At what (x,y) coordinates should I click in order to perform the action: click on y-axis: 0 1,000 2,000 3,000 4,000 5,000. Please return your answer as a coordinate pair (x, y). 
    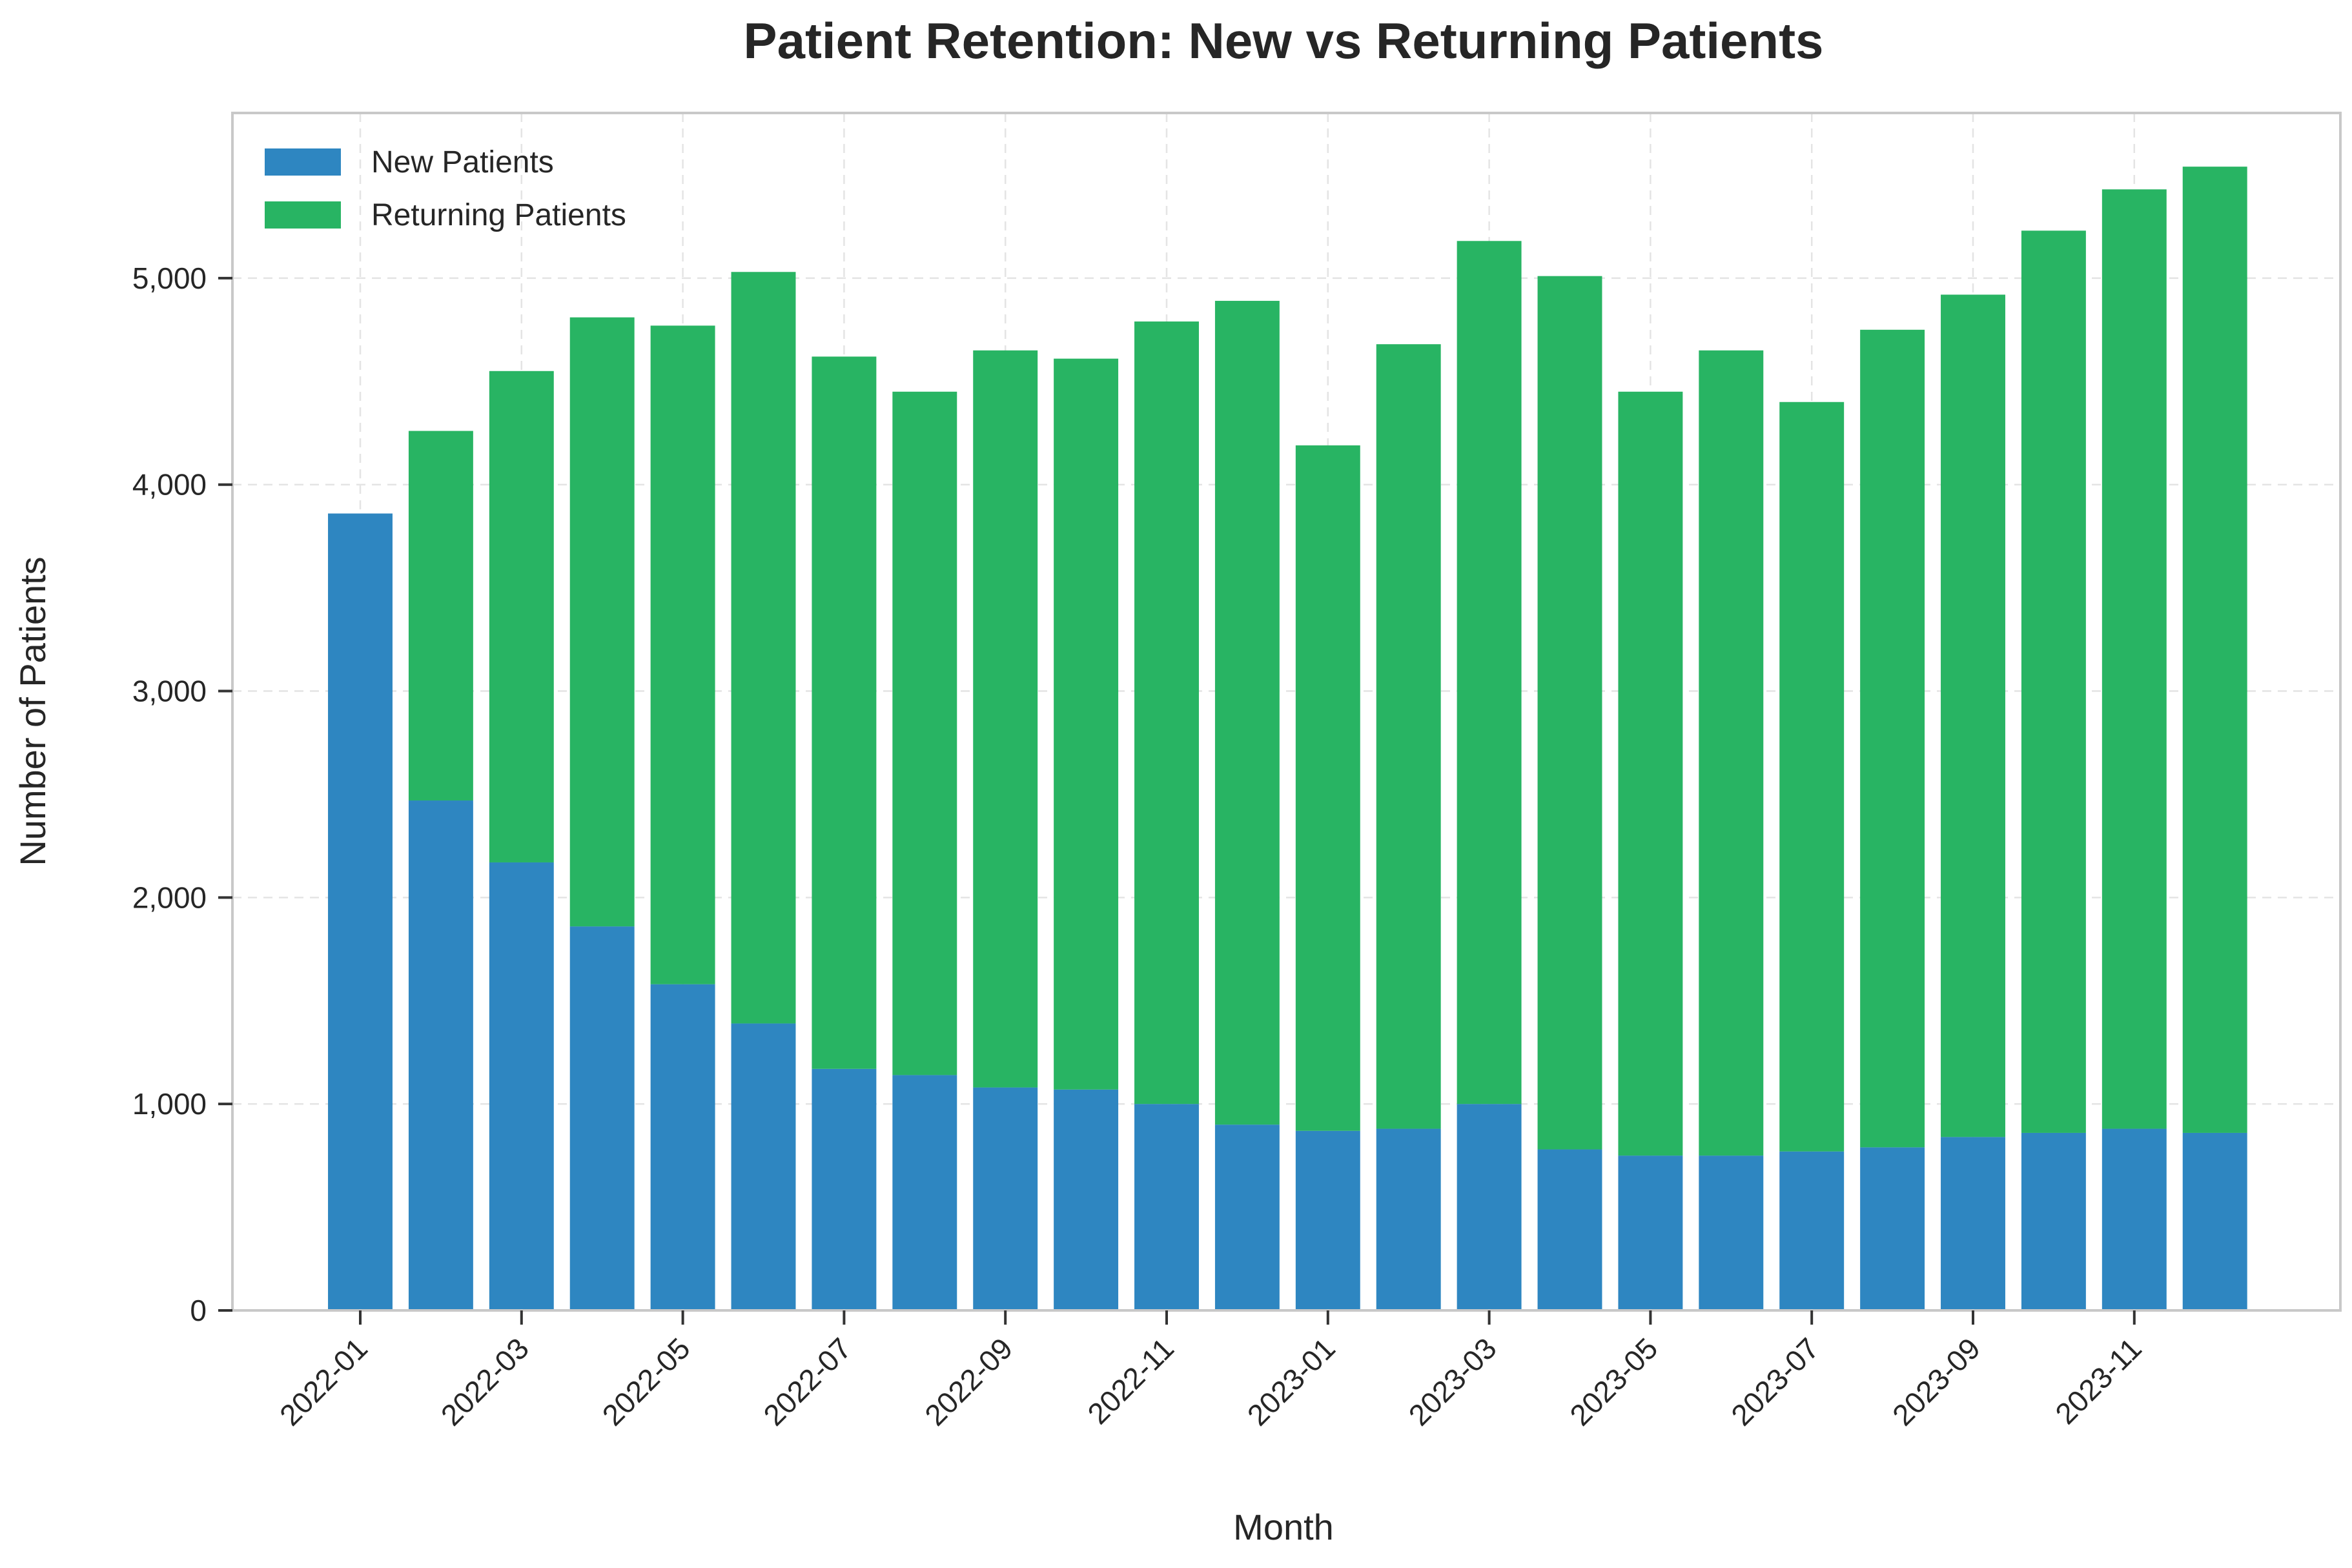
    Looking at the image, I should click on (182, 794).